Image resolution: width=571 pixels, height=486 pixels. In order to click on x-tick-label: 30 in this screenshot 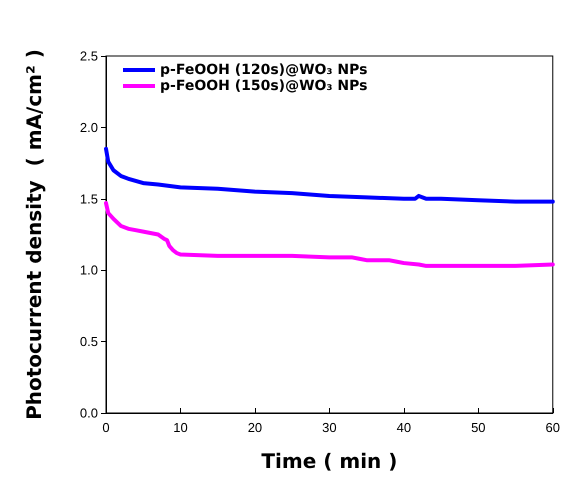, I will do `click(329, 427)`.